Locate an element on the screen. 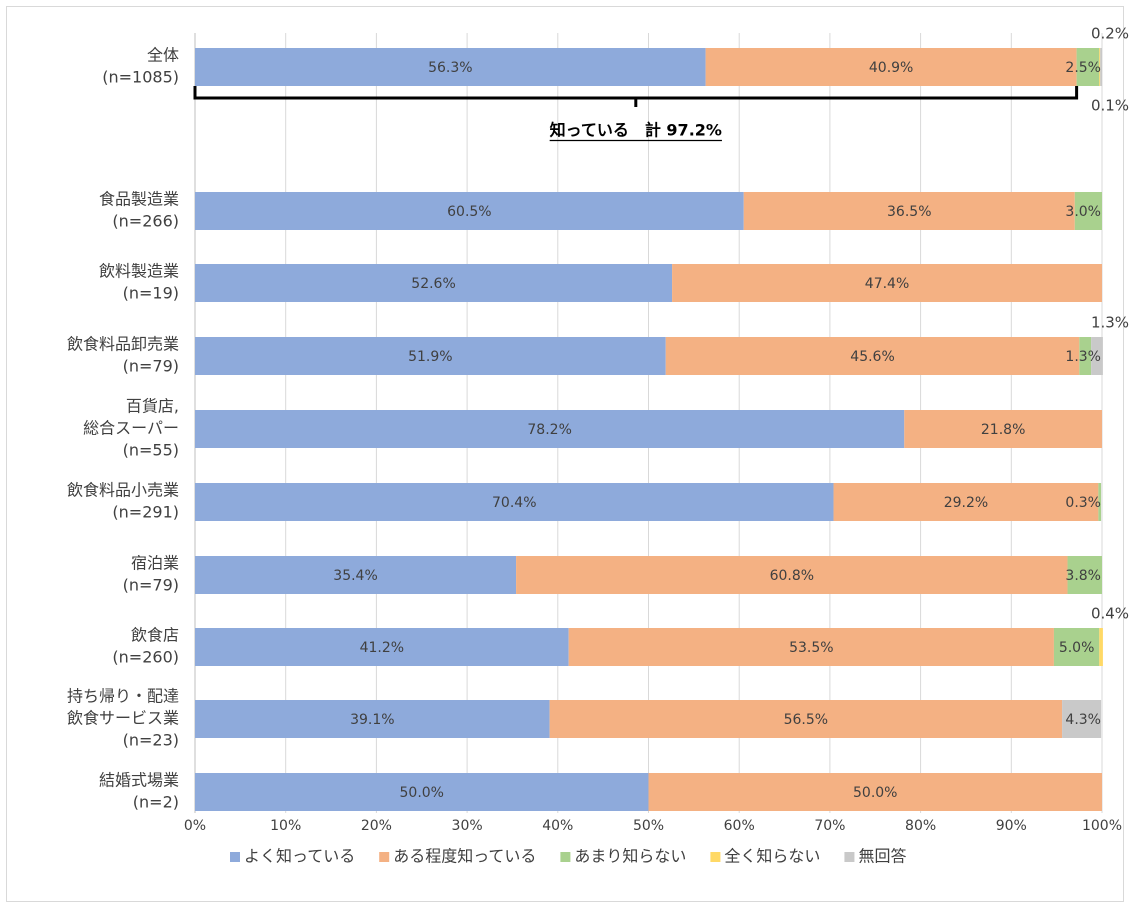 The width and height of the screenshot is (1131, 908). x-tick-label: 100% is located at coordinates (1102, 826).